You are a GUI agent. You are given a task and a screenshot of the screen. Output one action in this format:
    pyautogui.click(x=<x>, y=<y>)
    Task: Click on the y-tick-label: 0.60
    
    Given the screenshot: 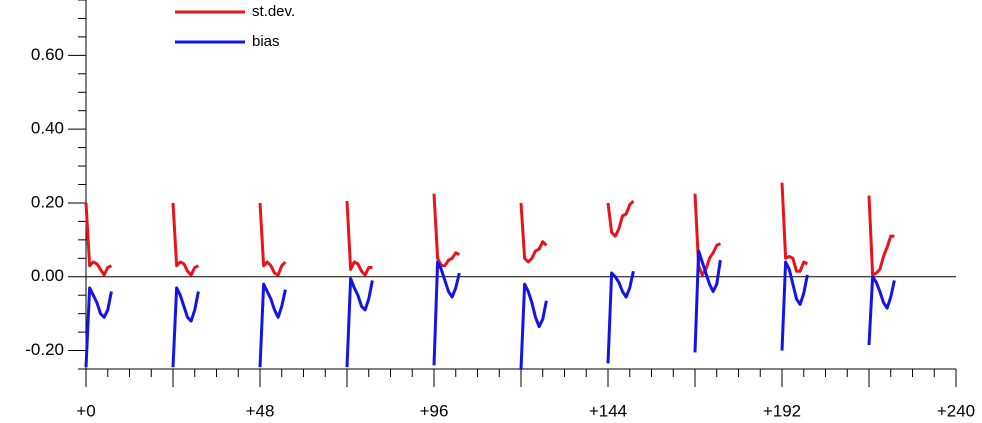 What is the action you would take?
    pyautogui.click(x=47, y=54)
    